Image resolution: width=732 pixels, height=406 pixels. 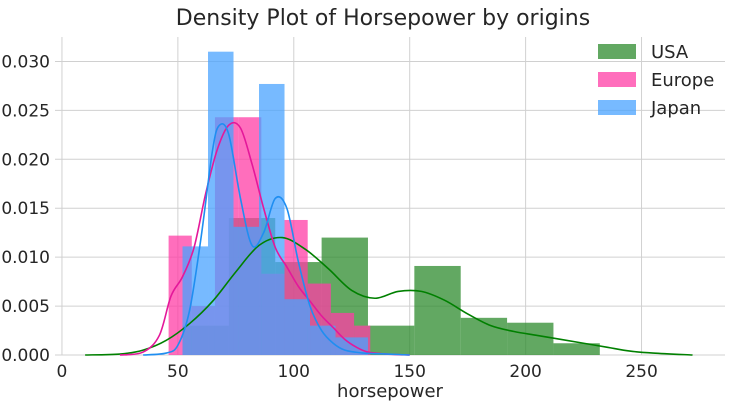 I want to click on x-tick-label: 50, so click(x=178, y=372).